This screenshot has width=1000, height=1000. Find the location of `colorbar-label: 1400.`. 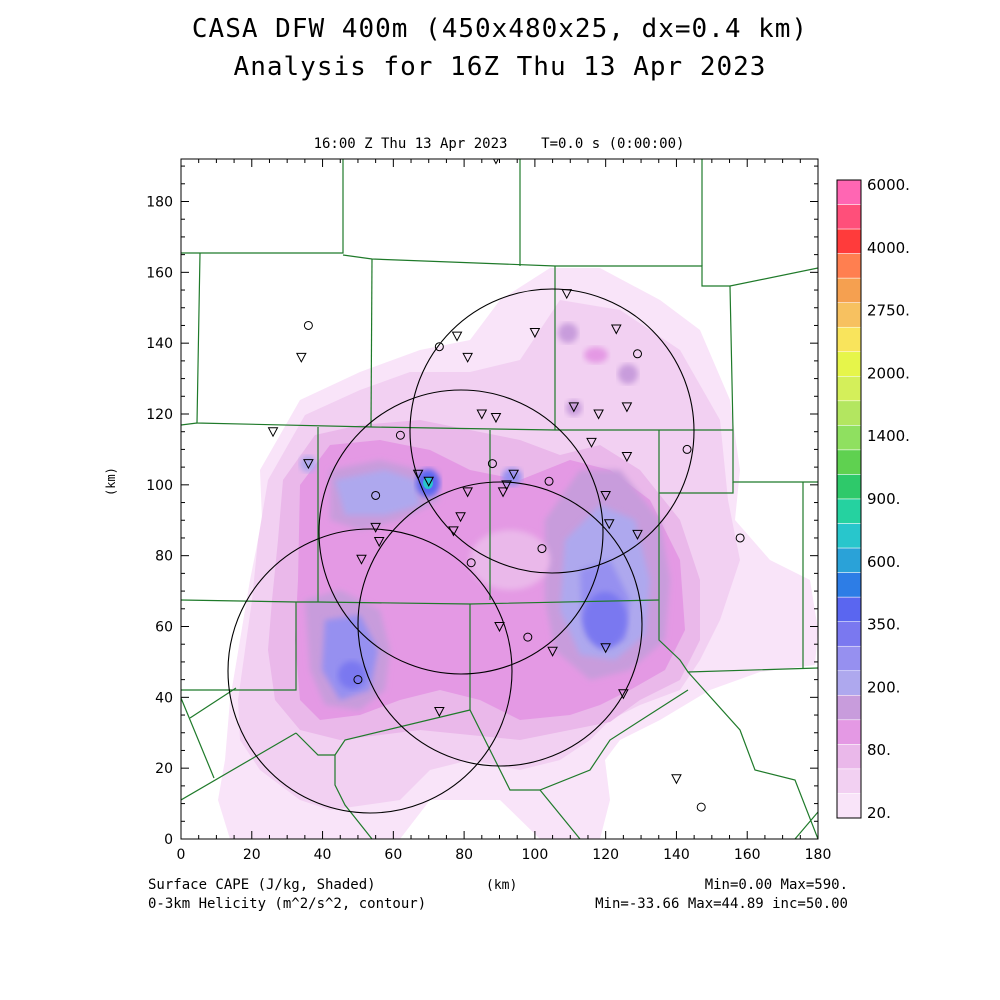

colorbar-label: 1400. is located at coordinates (888, 436).